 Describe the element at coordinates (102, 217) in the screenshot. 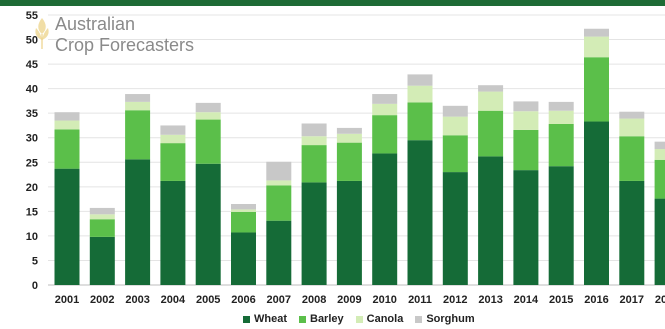

I see `bar-canola-2002` at that location.